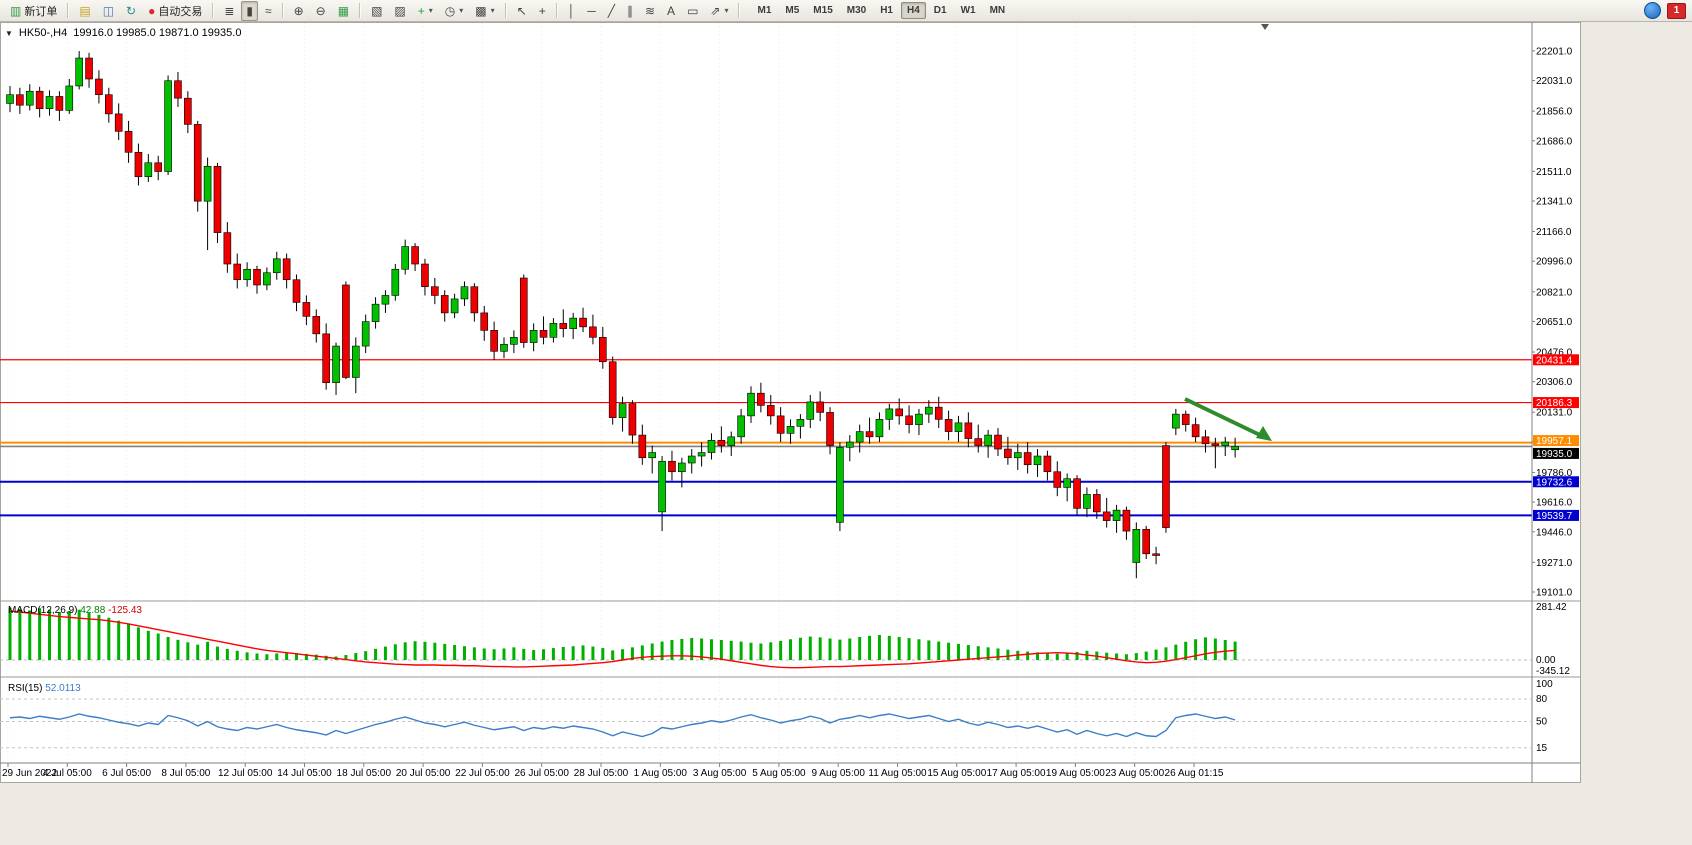  Describe the element at coordinates (75, 610) in the screenshot. I see `macd-label: MACD(12,26,9) 42.88 -125.43` at that location.